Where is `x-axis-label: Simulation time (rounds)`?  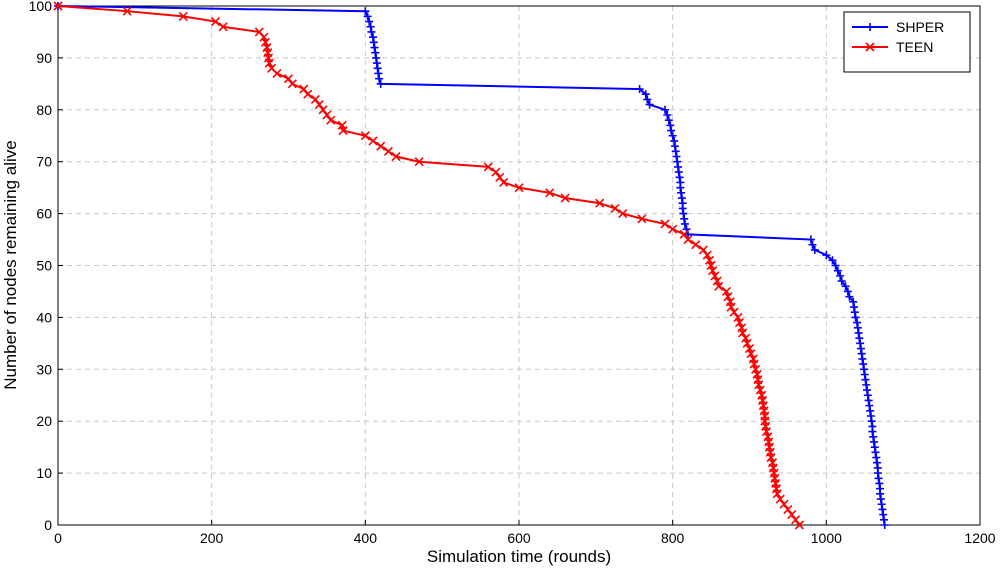
x-axis-label: Simulation time (rounds) is located at coordinates (519, 556).